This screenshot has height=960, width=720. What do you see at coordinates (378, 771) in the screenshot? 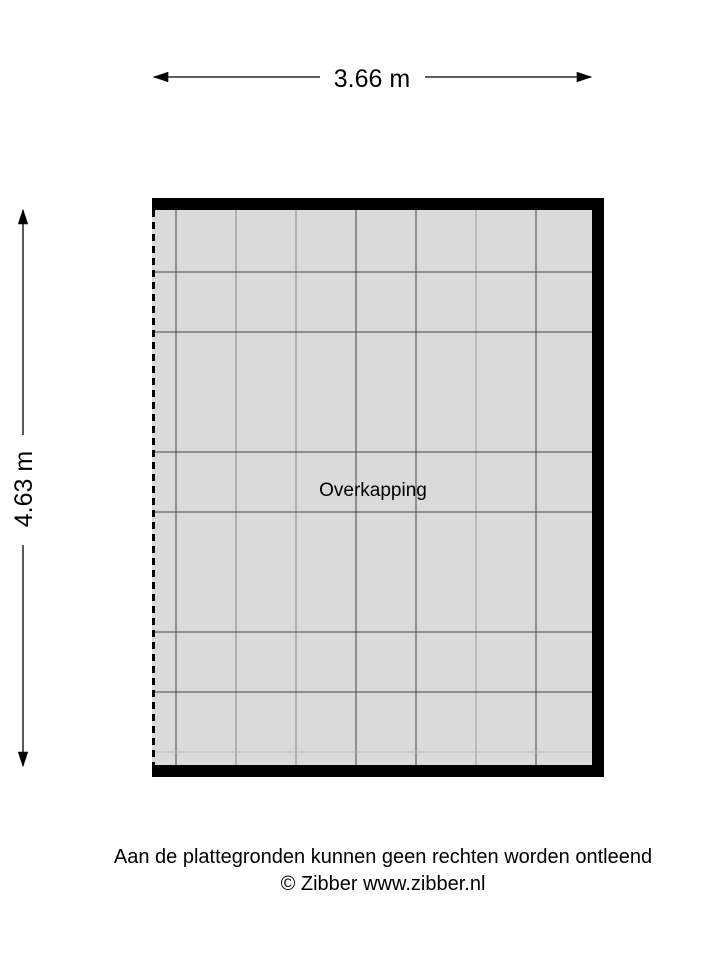
I see `wall-bottom` at bounding box center [378, 771].